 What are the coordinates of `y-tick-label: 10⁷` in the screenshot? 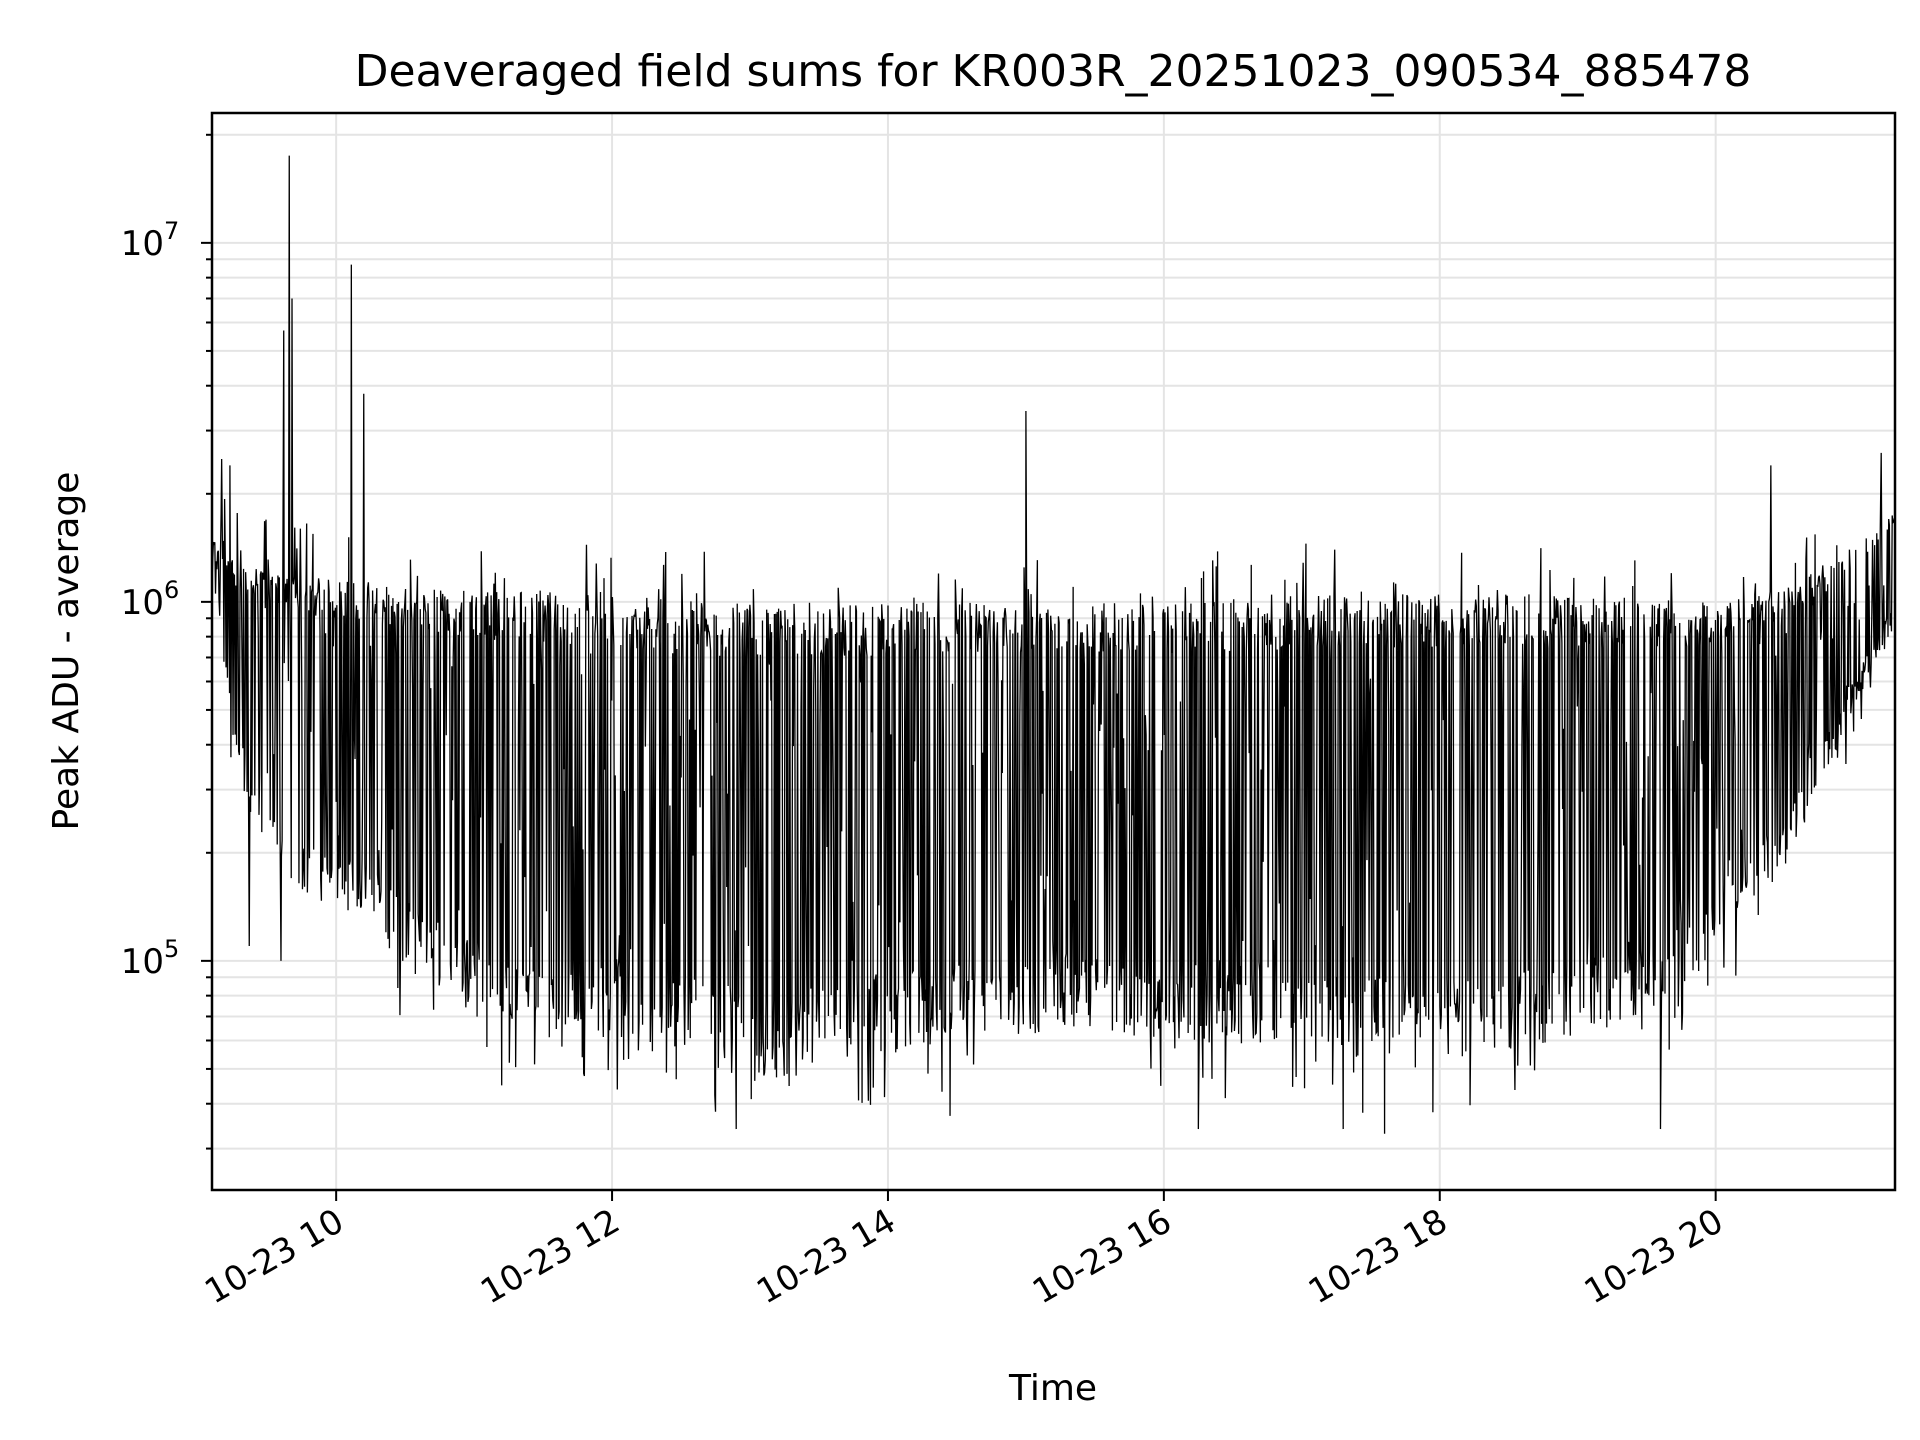 It's located at (150, 240).